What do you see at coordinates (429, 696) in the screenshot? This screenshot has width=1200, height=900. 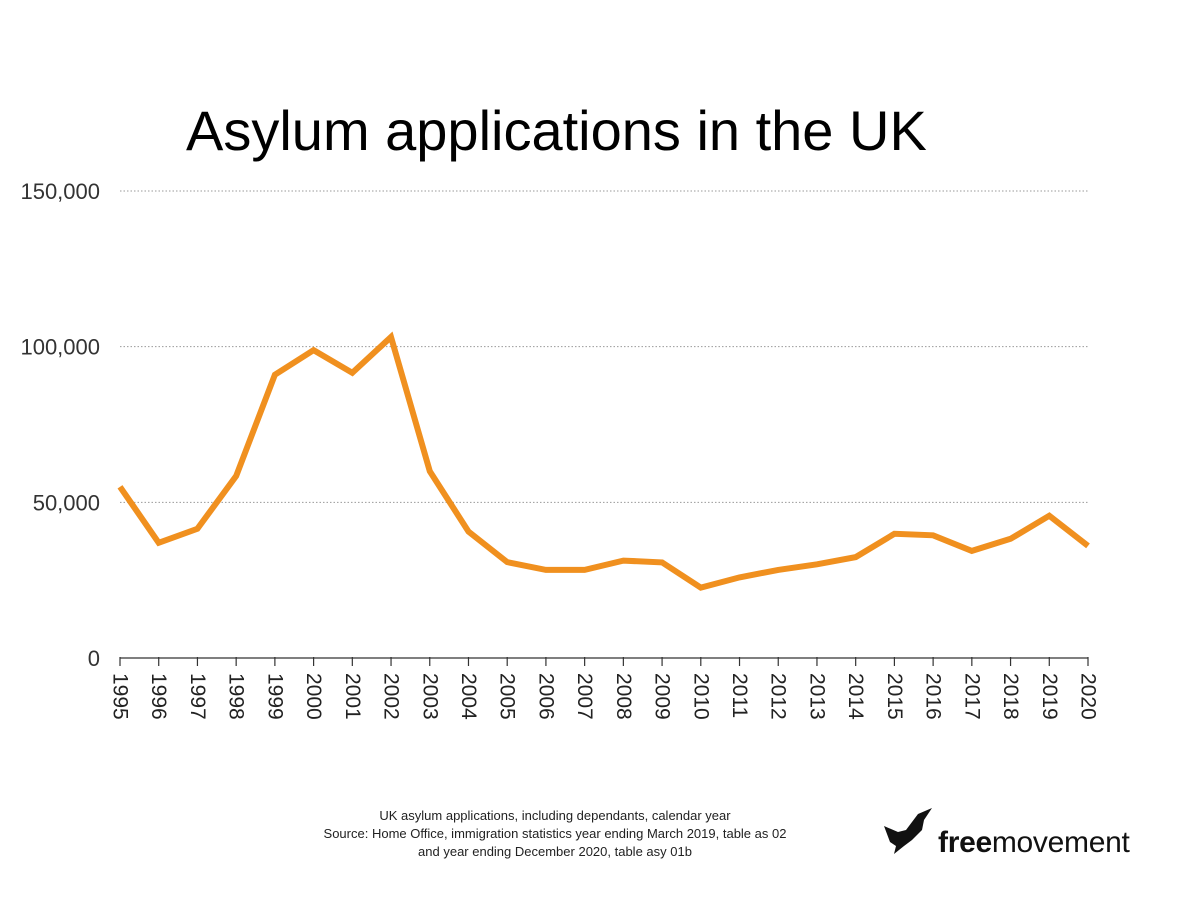 I see `x-tick-label: 2003` at bounding box center [429, 696].